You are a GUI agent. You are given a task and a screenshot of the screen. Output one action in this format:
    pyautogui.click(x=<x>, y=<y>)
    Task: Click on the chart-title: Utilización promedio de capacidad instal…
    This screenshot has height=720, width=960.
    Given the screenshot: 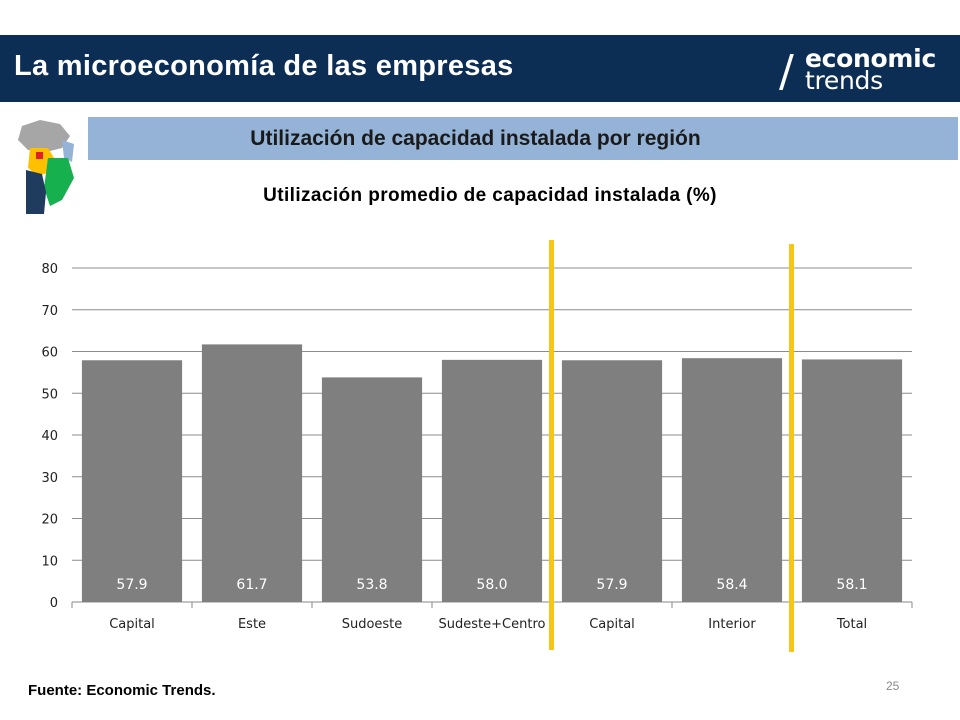 What is the action you would take?
    pyautogui.click(x=490, y=195)
    